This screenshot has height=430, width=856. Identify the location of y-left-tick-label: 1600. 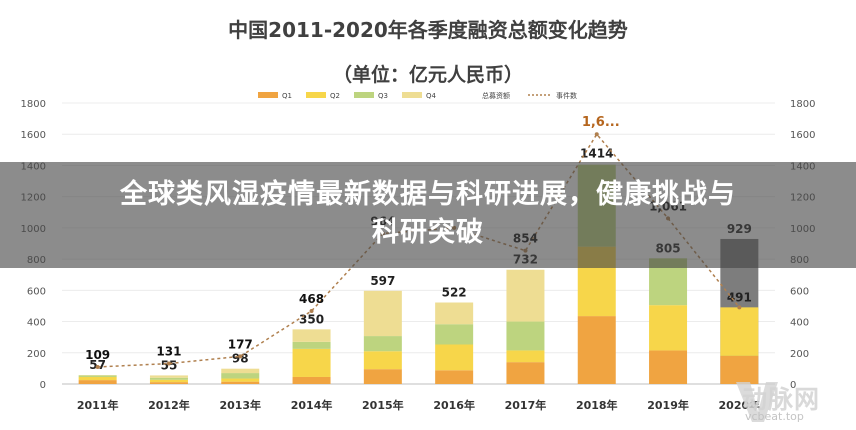
(33, 135).